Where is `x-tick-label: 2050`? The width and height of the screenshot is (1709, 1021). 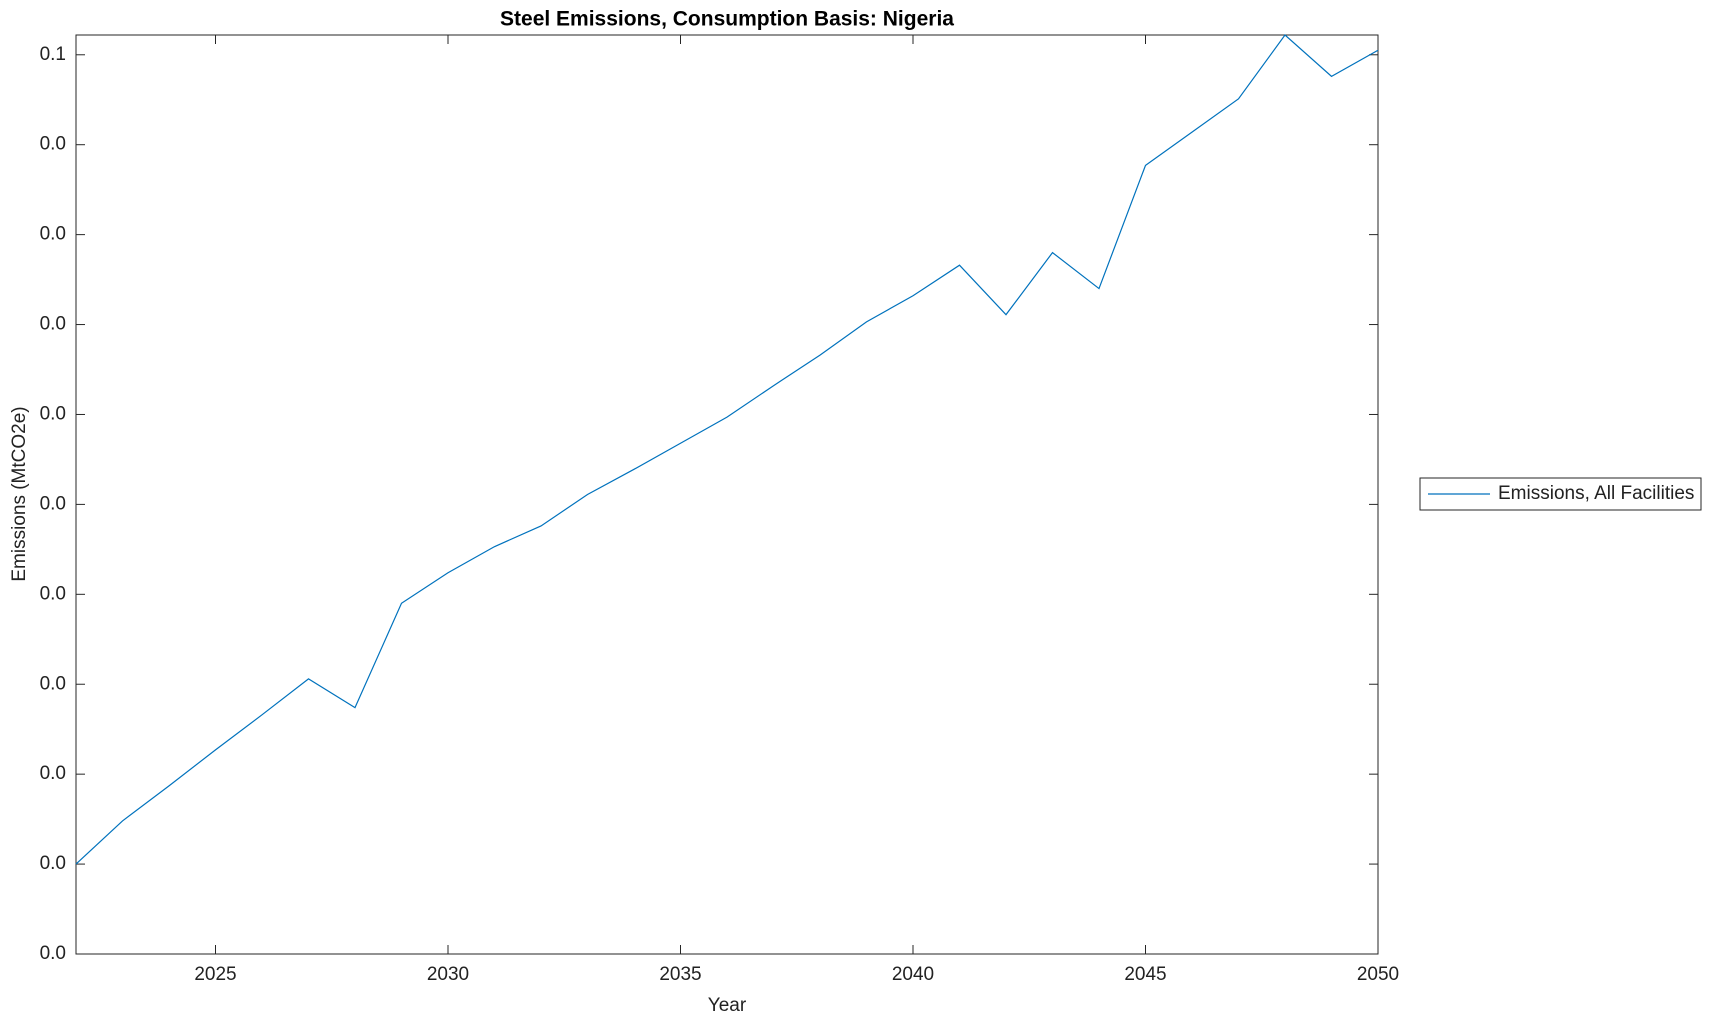 x-tick-label: 2050 is located at coordinates (1378, 974).